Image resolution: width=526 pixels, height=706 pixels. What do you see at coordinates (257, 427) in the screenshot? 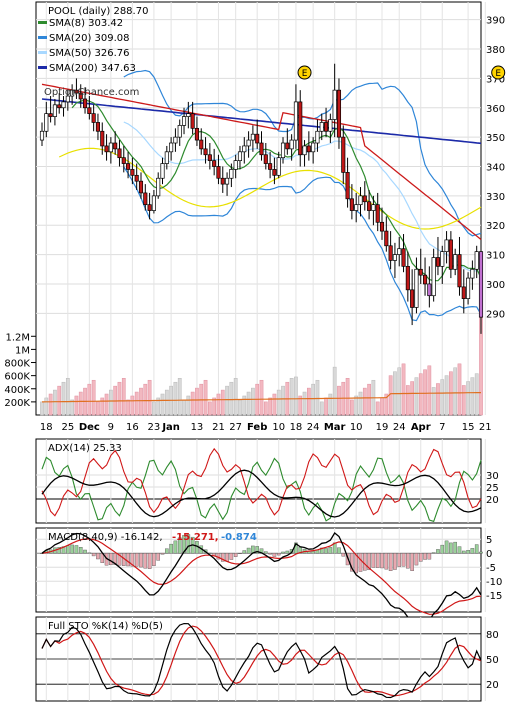
I see `x-tick-label: Feb` at bounding box center [257, 427].